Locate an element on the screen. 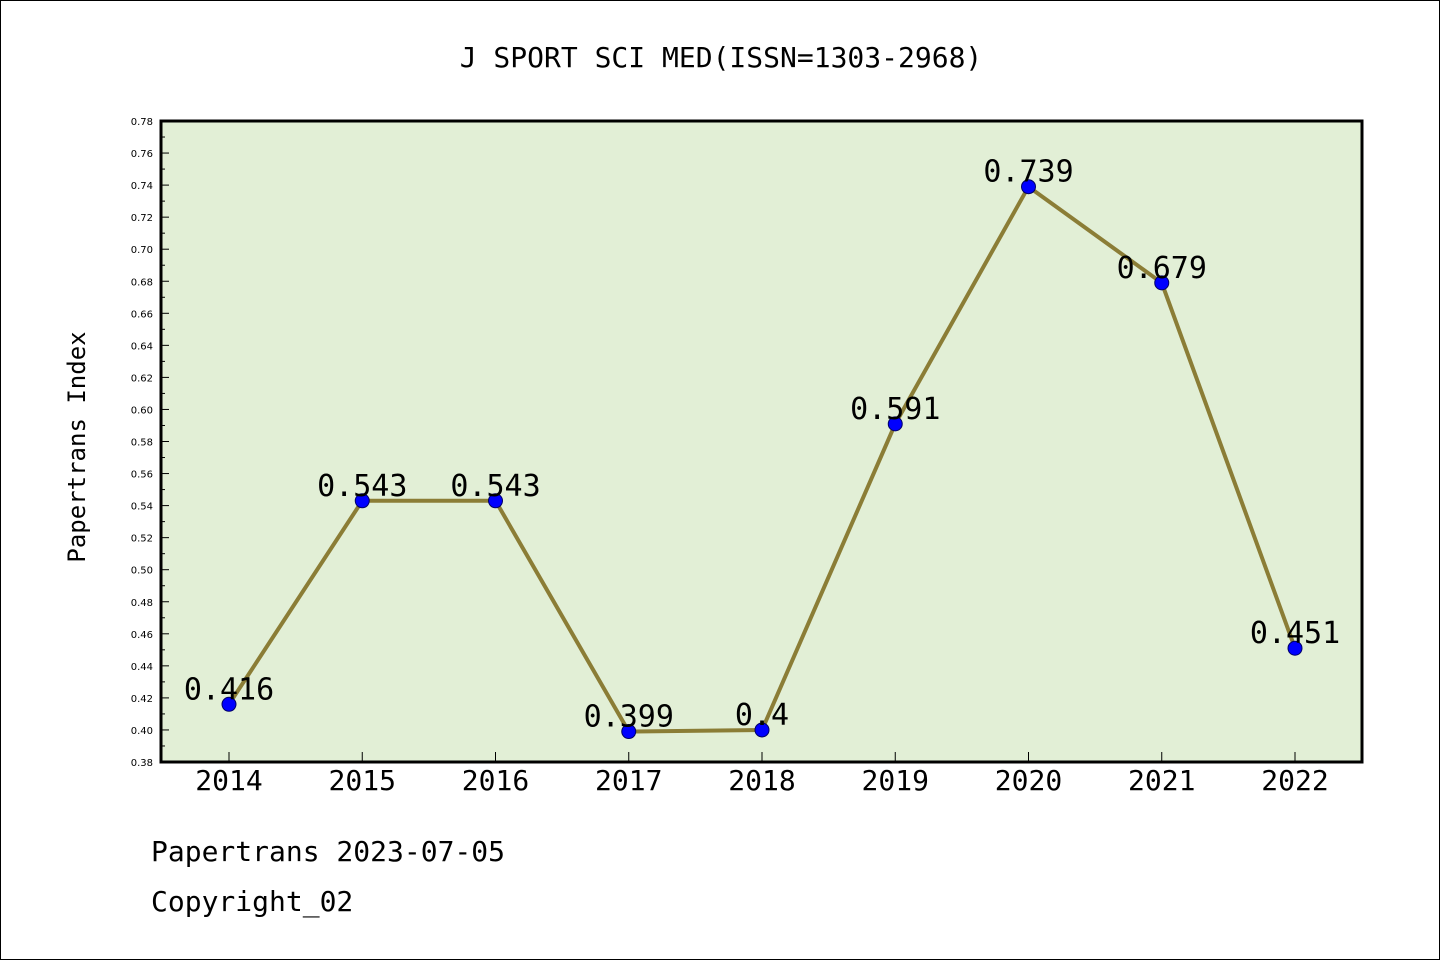 The height and width of the screenshot is (961, 1440). x-tick-label: 2015 is located at coordinates (362, 780).